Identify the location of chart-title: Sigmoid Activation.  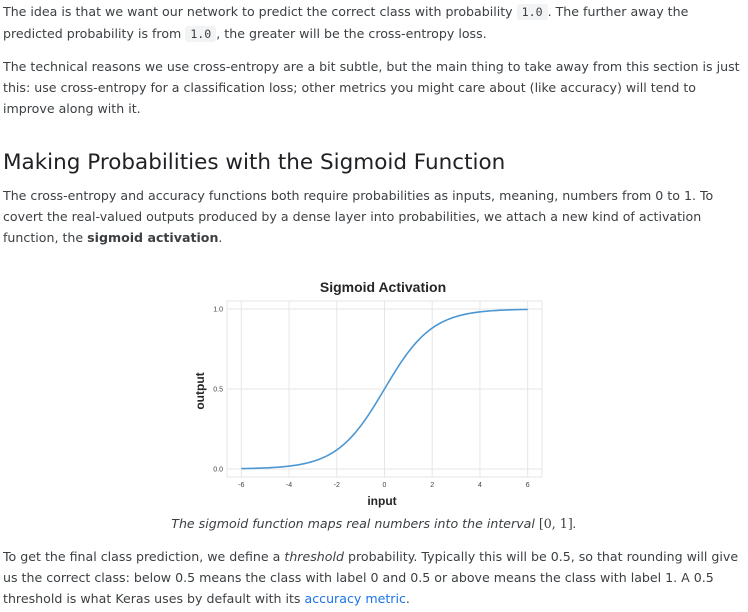
(383, 287).